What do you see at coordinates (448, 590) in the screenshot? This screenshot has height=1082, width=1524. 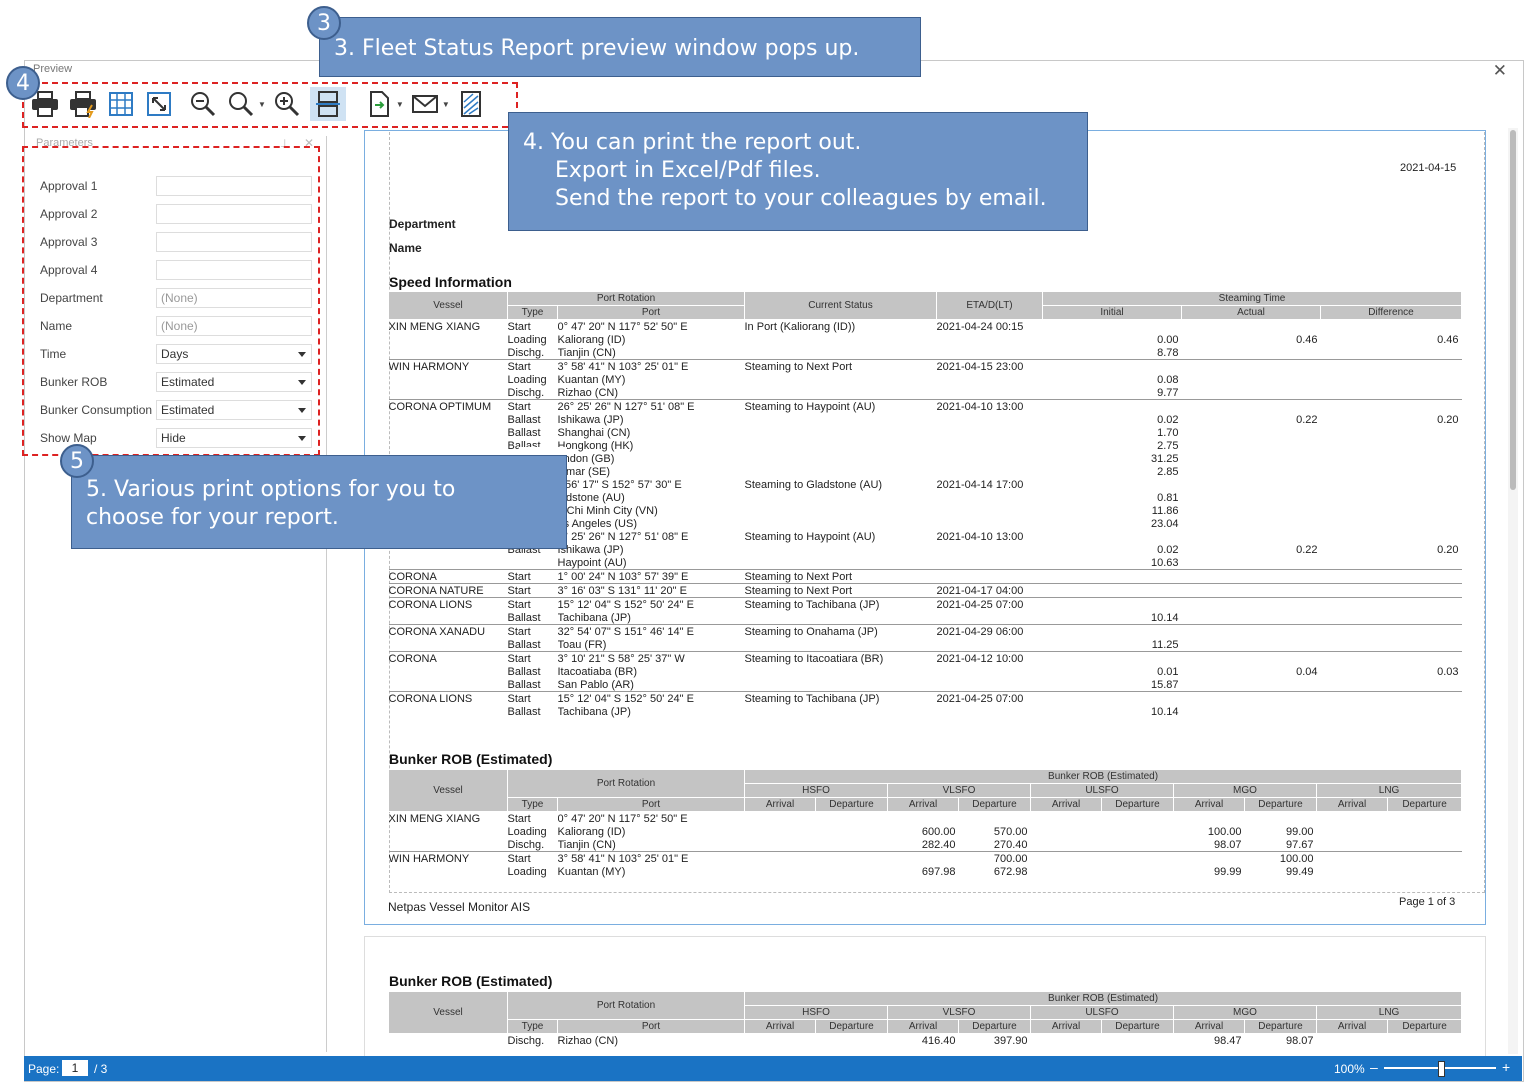 I see `table-cell: CORONA NATURE` at bounding box center [448, 590].